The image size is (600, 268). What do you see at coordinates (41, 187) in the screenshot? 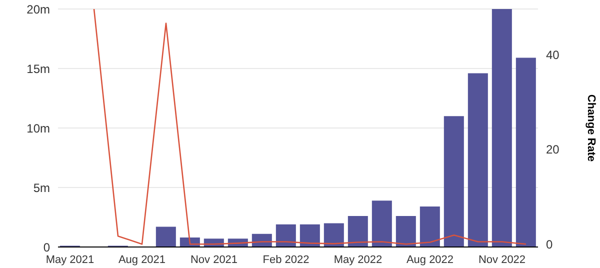
I see `y-tick-label: 5m` at bounding box center [41, 187].